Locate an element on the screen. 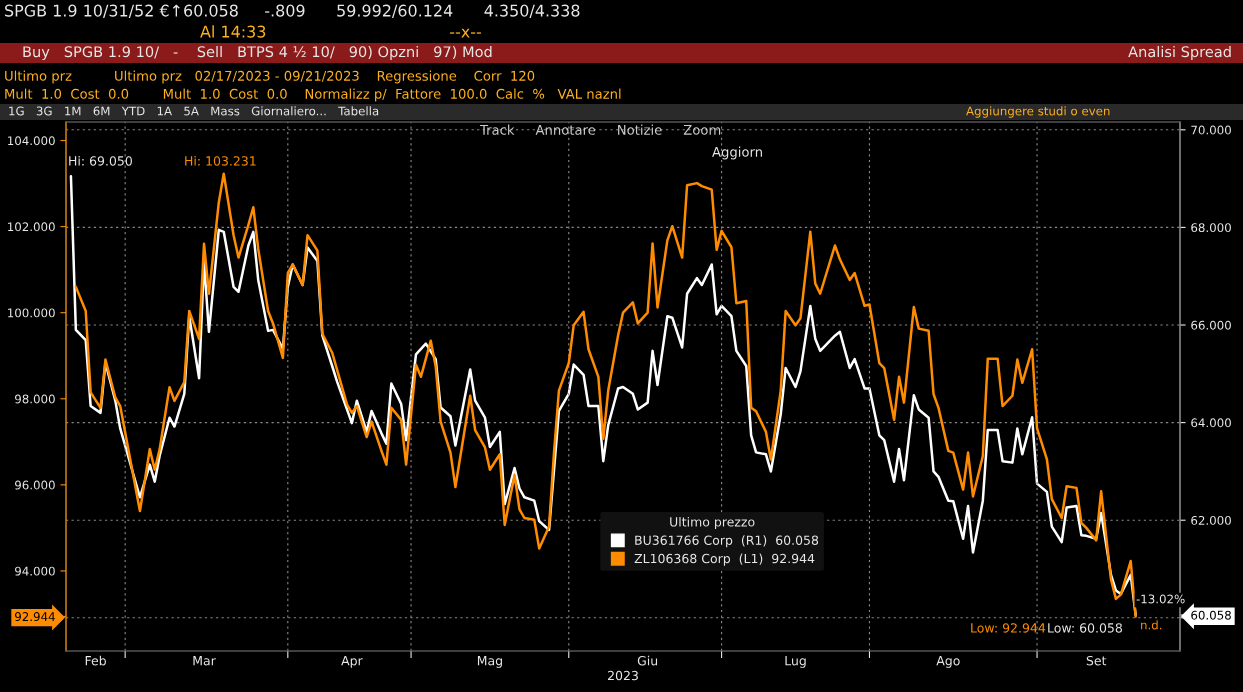  text: Al 14:33 --x-- is located at coordinates (340, 31).